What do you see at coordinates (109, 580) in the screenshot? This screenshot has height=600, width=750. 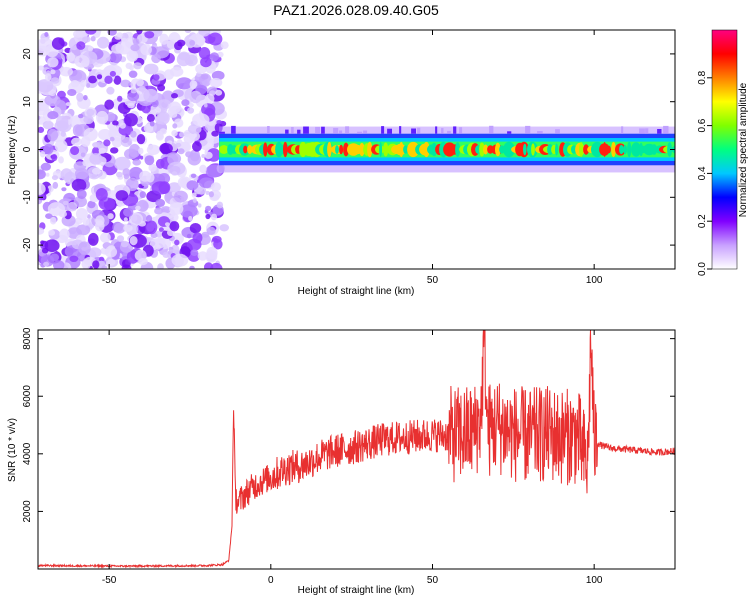 I see `snr-xtick-label: -50` at bounding box center [109, 580].